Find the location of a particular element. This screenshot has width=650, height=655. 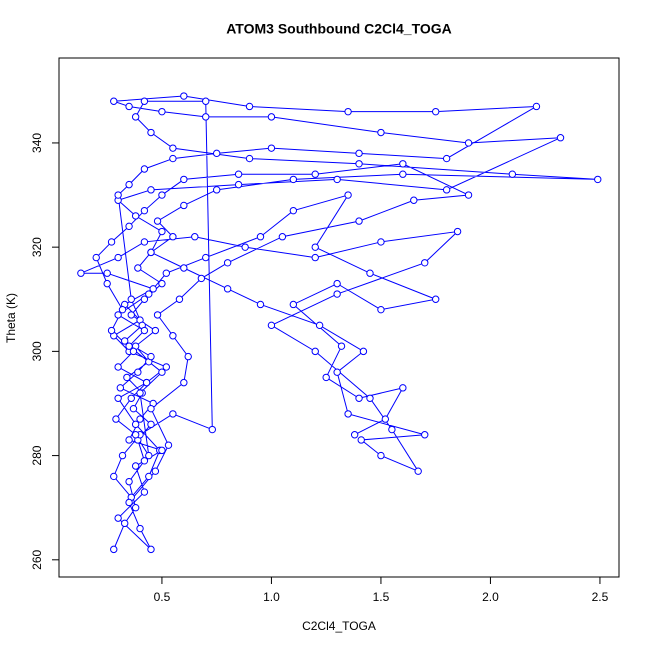

chart-title: ATOM3 Southbound C2Cl4_TOGA is located at coordinates (339, 29).